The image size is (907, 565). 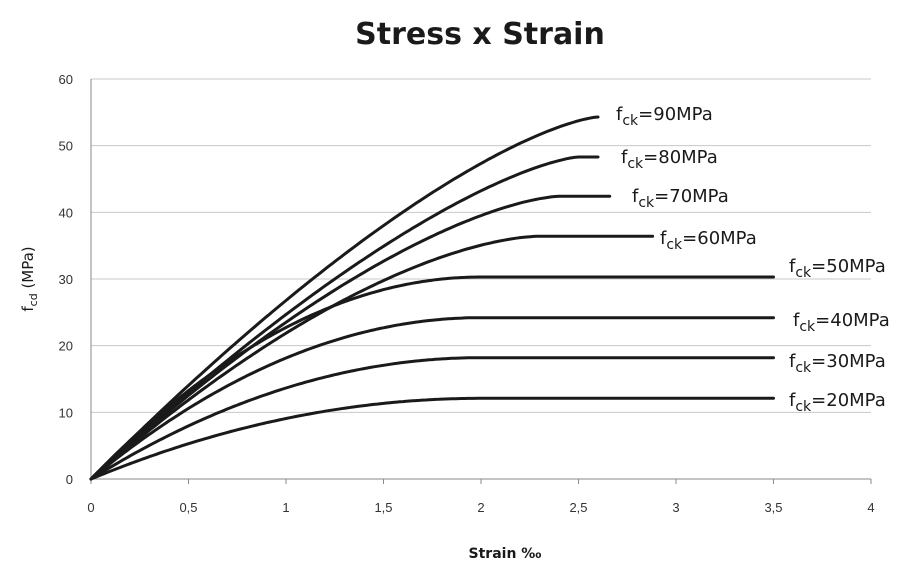 I want to click on x-tick-label: 0, so click(x=90, y=507).